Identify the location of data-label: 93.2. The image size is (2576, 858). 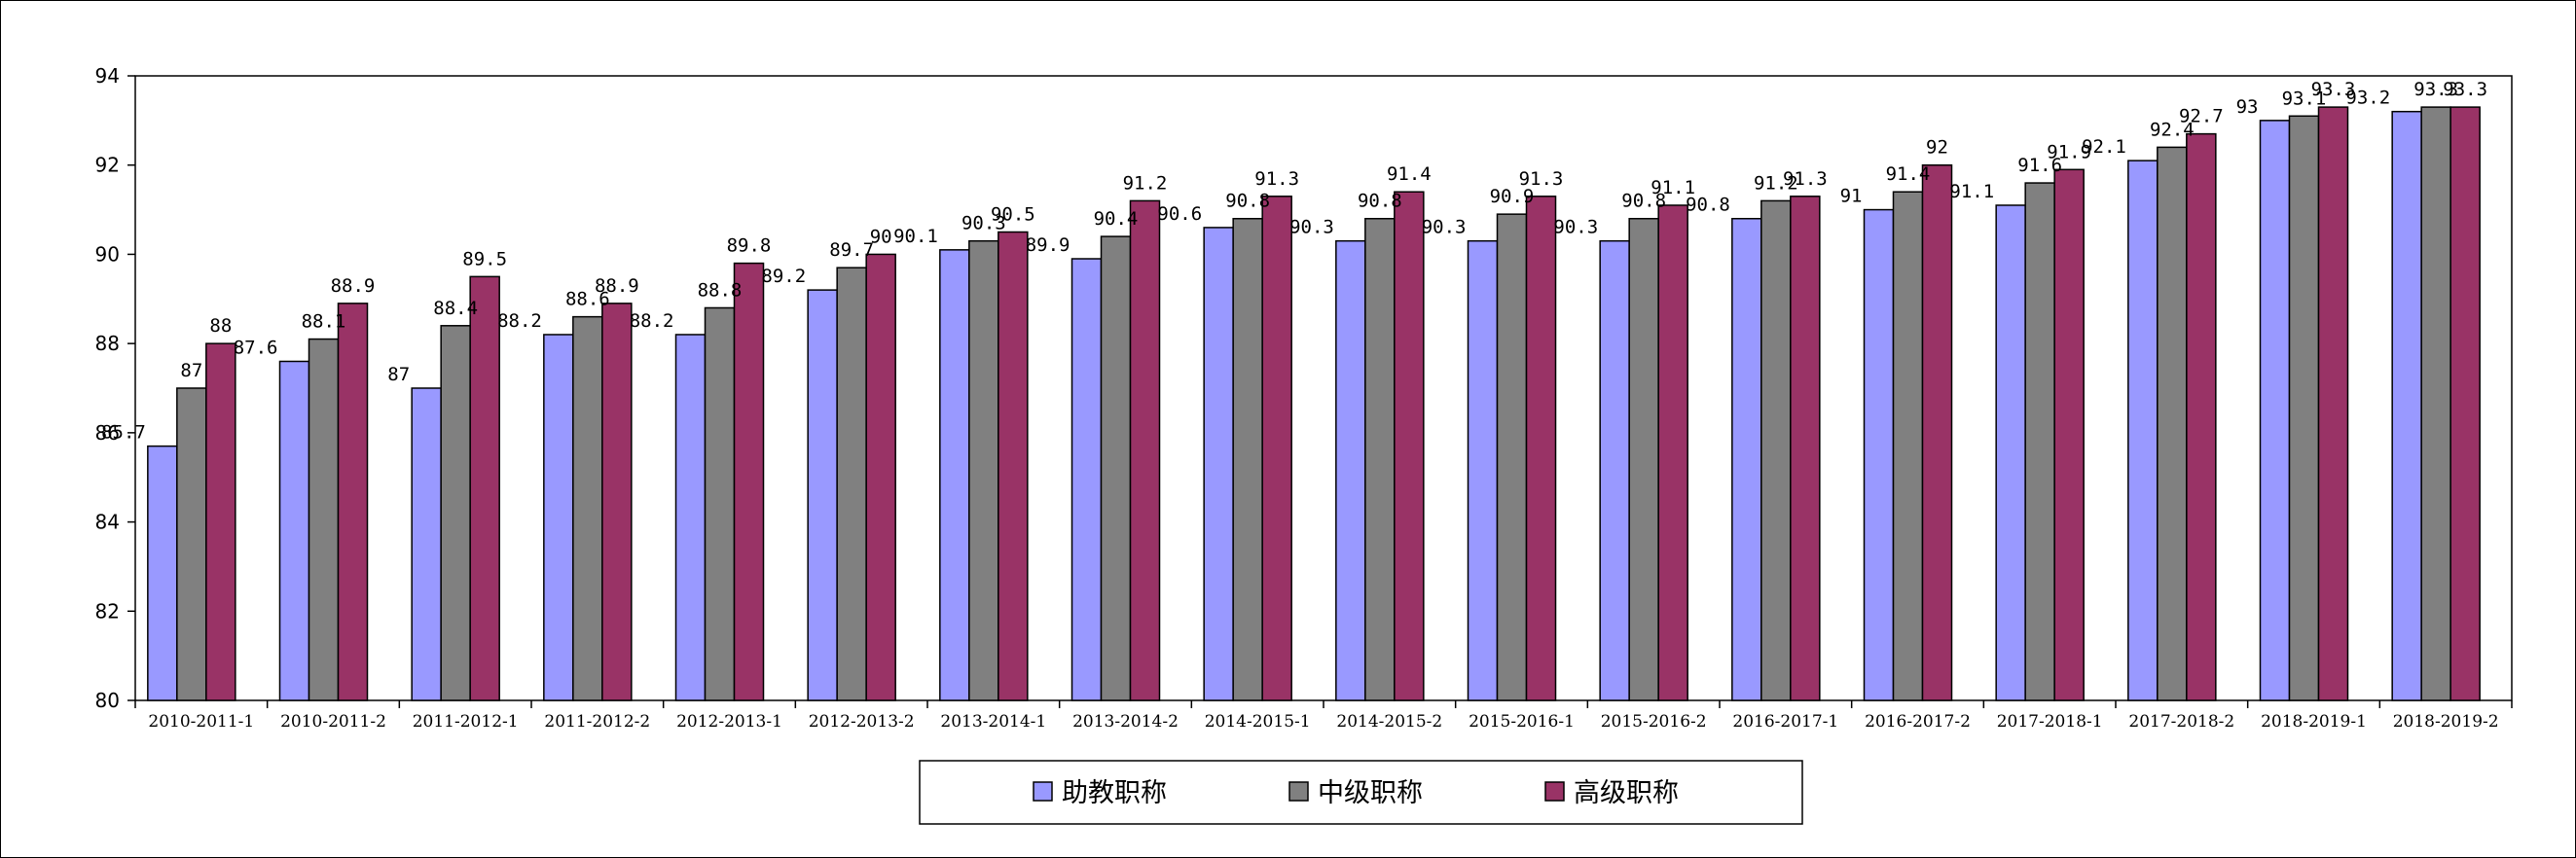
(2367, 98).